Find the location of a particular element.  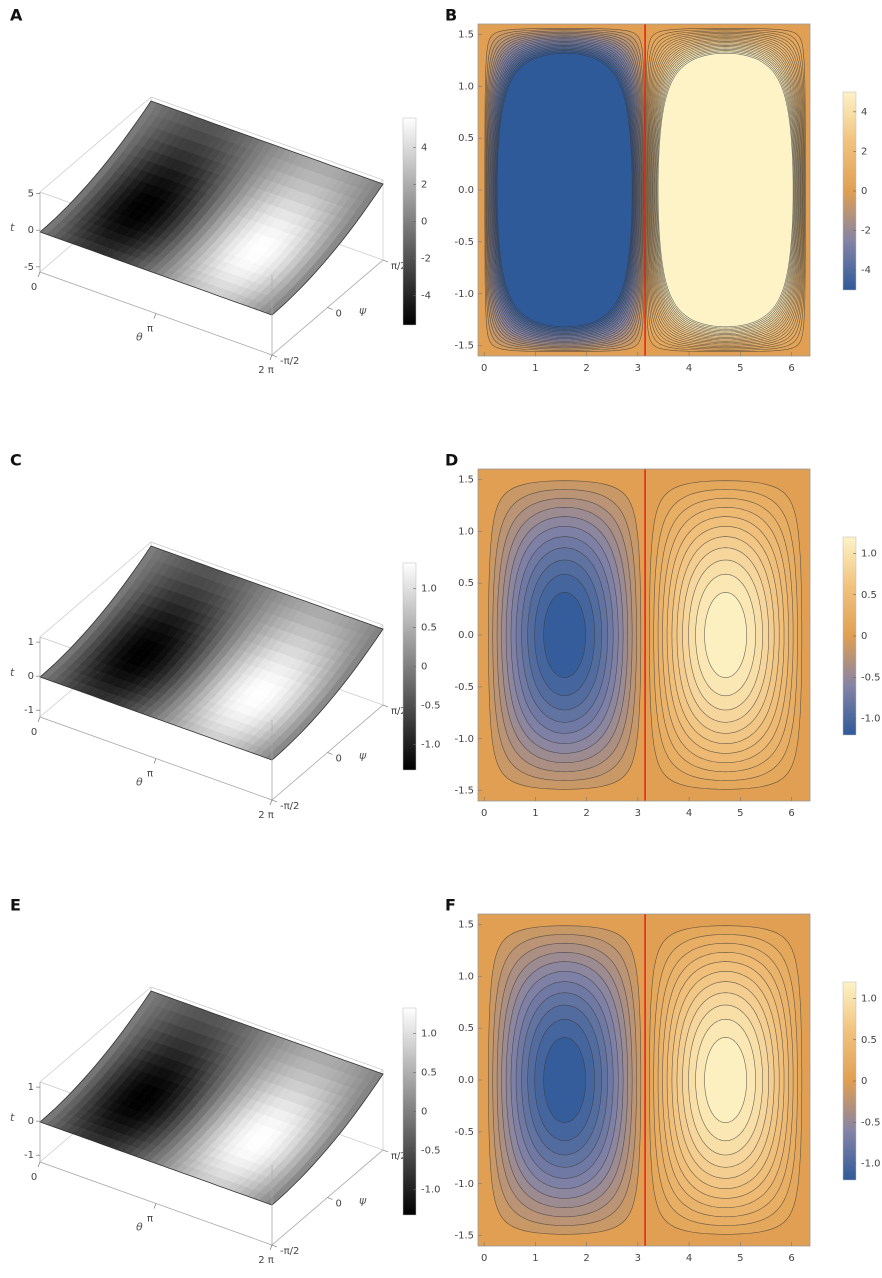

z-tick-label: -5 is located at coordinates (29, 267).